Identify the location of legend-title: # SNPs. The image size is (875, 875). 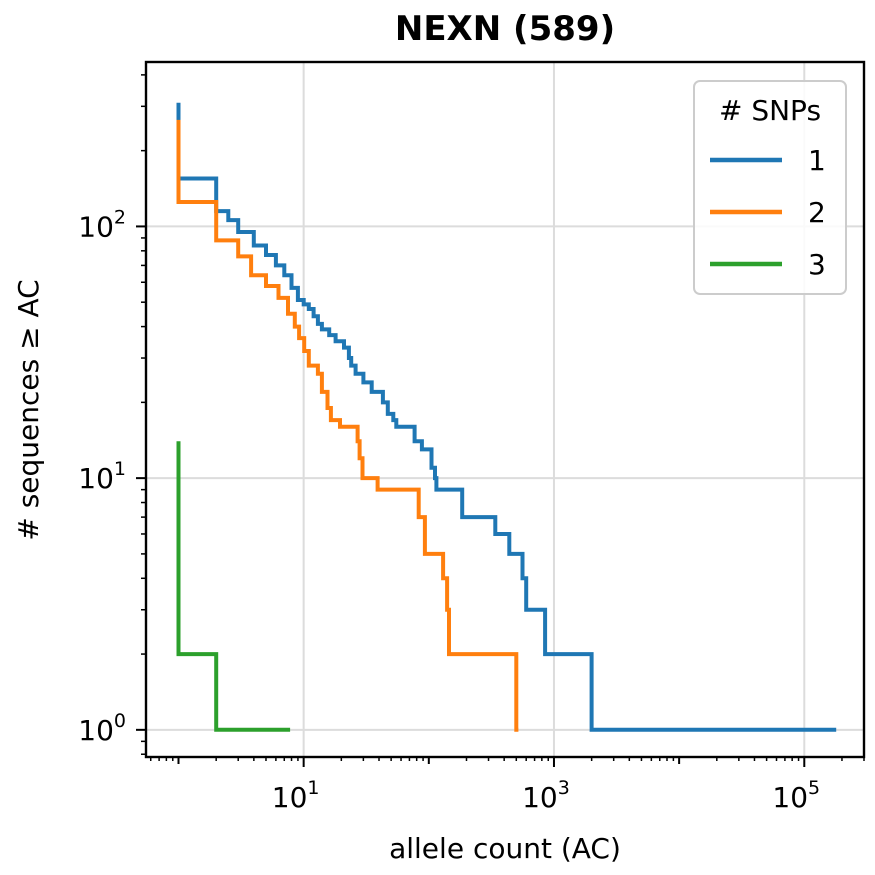
(770, 110).